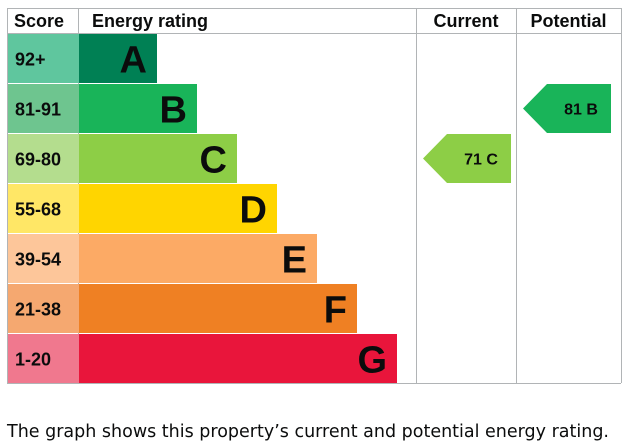  What do you see at coordinates (253, 211) in the screenshot?
I see `rating-letter-d: D` at bounding box center [253, 211].